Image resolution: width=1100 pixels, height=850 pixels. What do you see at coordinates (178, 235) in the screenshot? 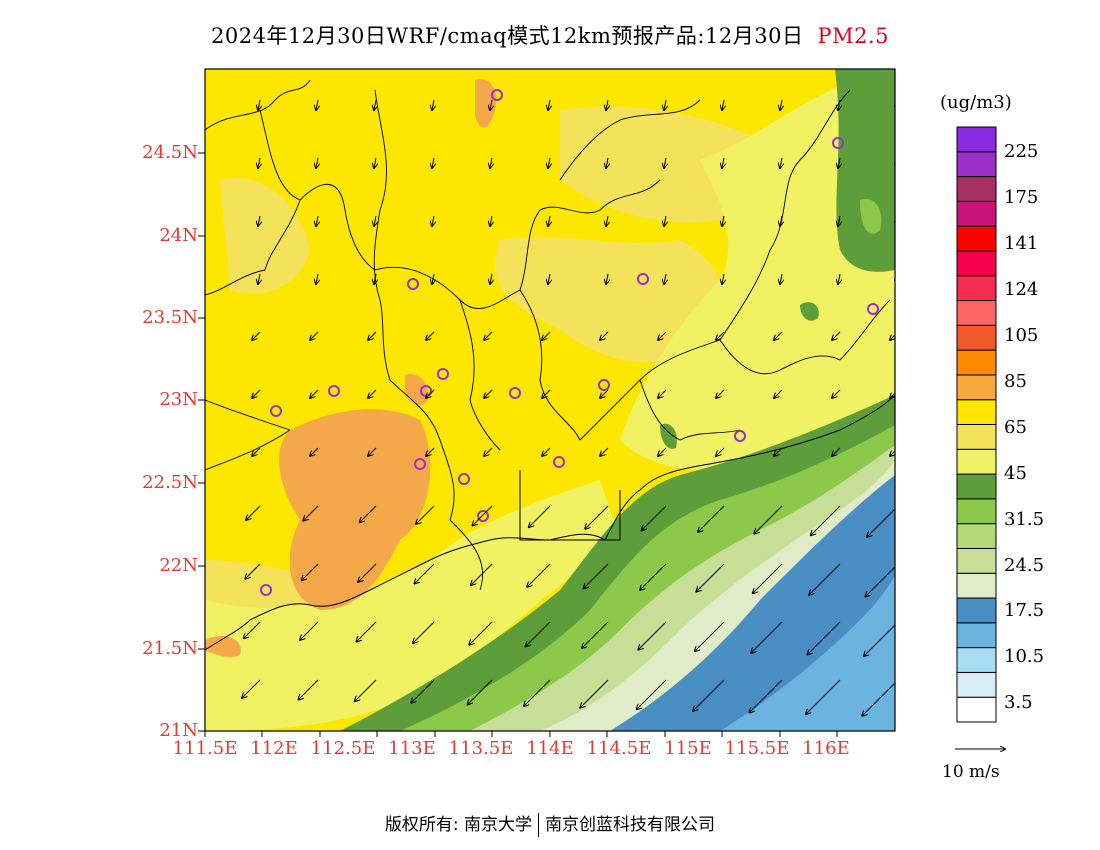
I see `lat-label: 24N` at bounding box center [178, 235].